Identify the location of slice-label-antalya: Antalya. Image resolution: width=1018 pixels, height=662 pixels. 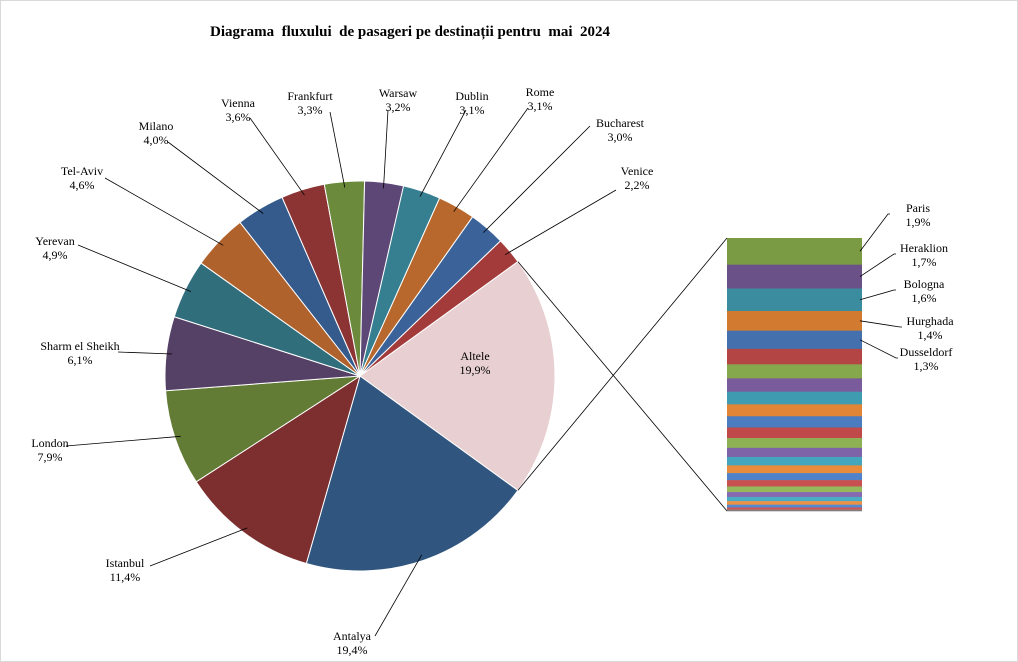
(352, 636).